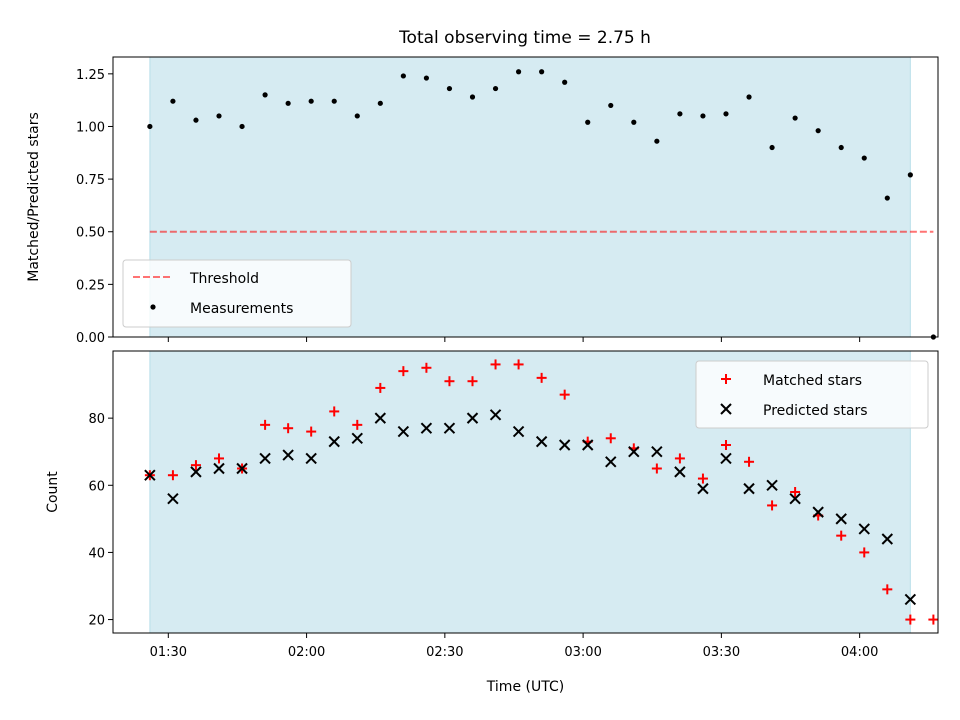 The image size is (960, 720). Describe the element at coordinates (96, 553) in the screenshot. I see `bottom-y-tick-label: 40` at that location.